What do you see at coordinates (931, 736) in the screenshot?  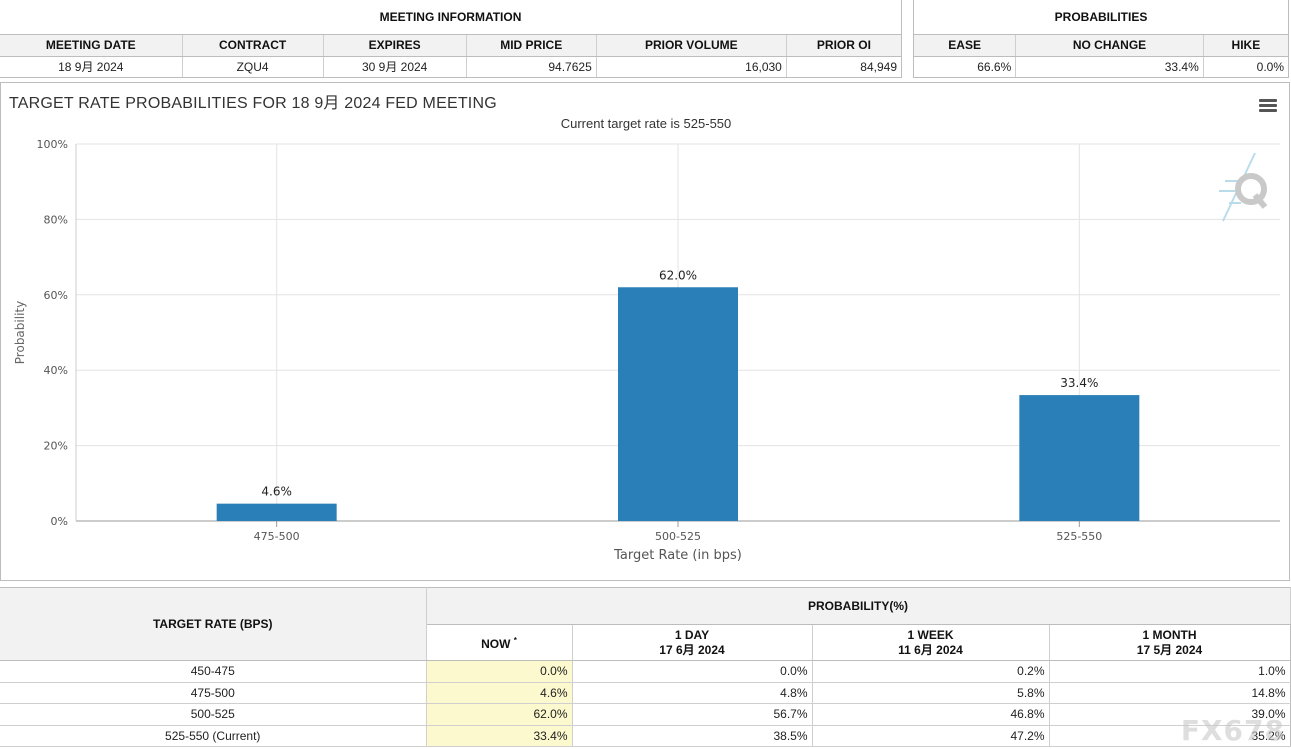 I see `1-week-cell: 47.2%` at bounding box center [931, 736].